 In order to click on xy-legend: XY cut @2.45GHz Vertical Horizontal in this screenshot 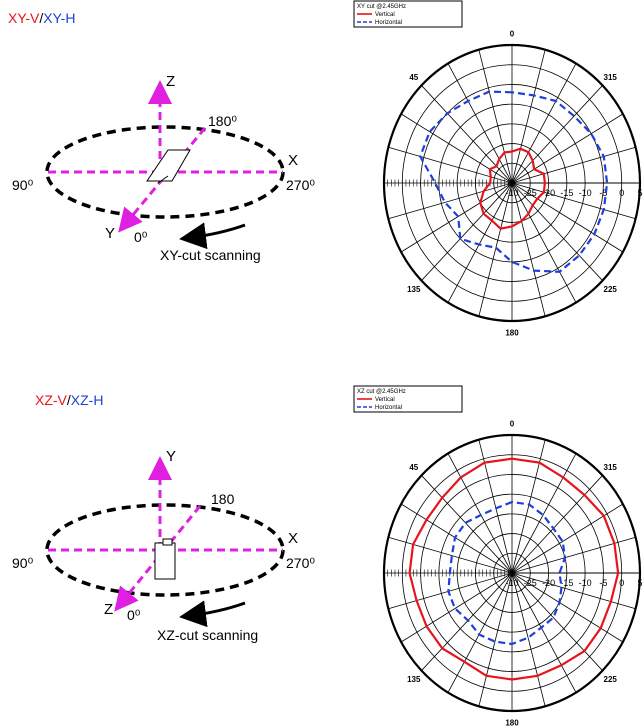, I will do `click(408, 14)`.